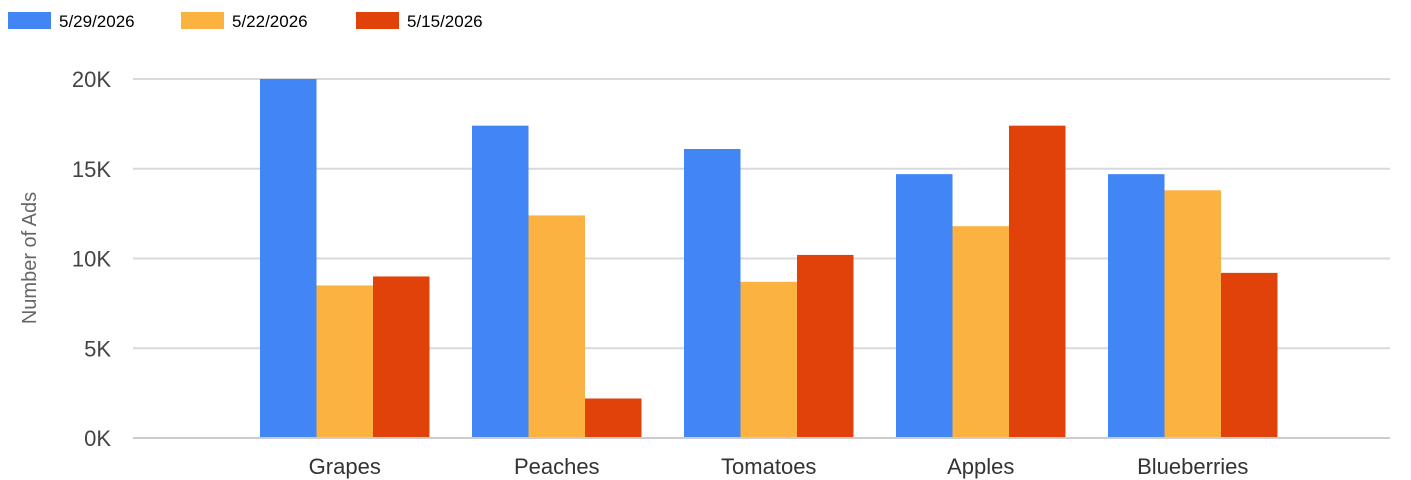 The height and width of the screenshot is (480, 1411). I want to click on y-tick-label: 0K, so click(97, 438).